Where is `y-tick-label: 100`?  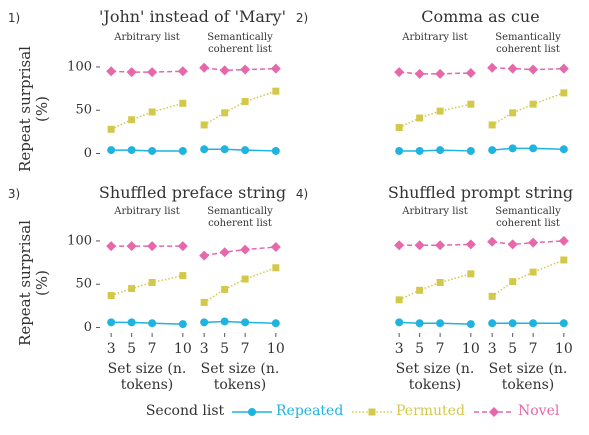
y-tick-label: 100 is located at coordinates (79, 240).